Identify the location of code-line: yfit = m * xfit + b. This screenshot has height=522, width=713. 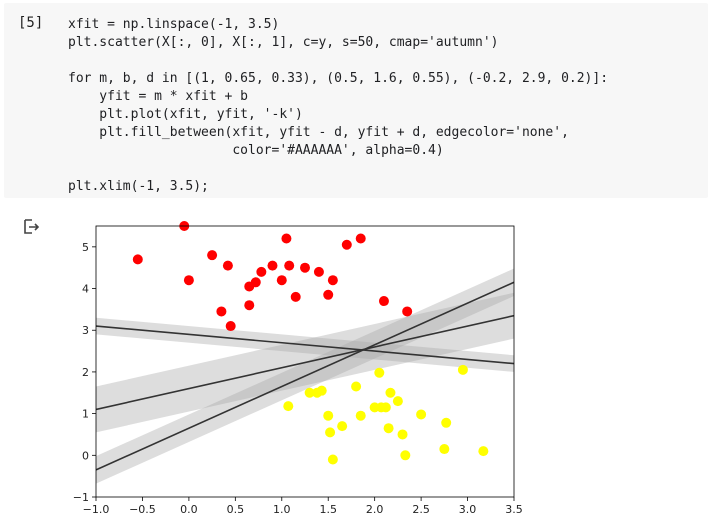
(158, 96).